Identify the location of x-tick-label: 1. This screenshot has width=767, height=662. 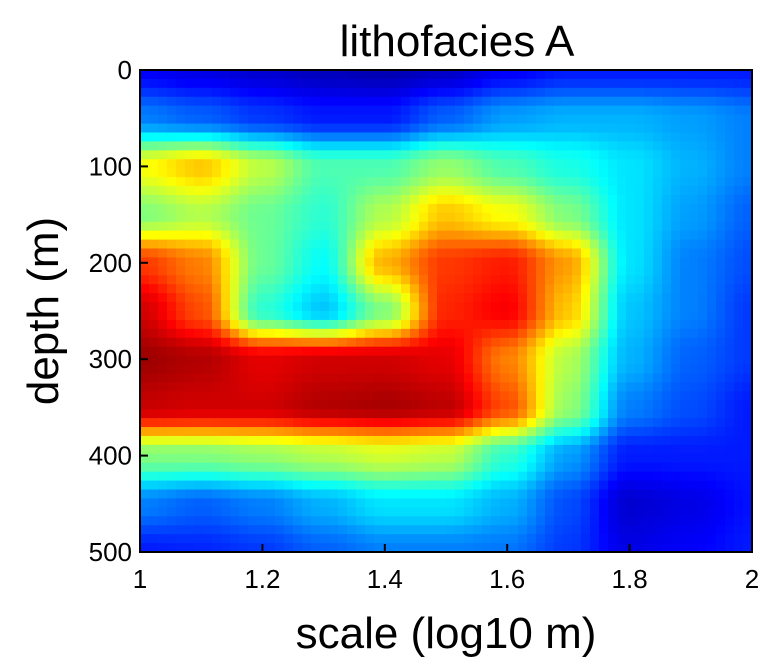
(140, 579).